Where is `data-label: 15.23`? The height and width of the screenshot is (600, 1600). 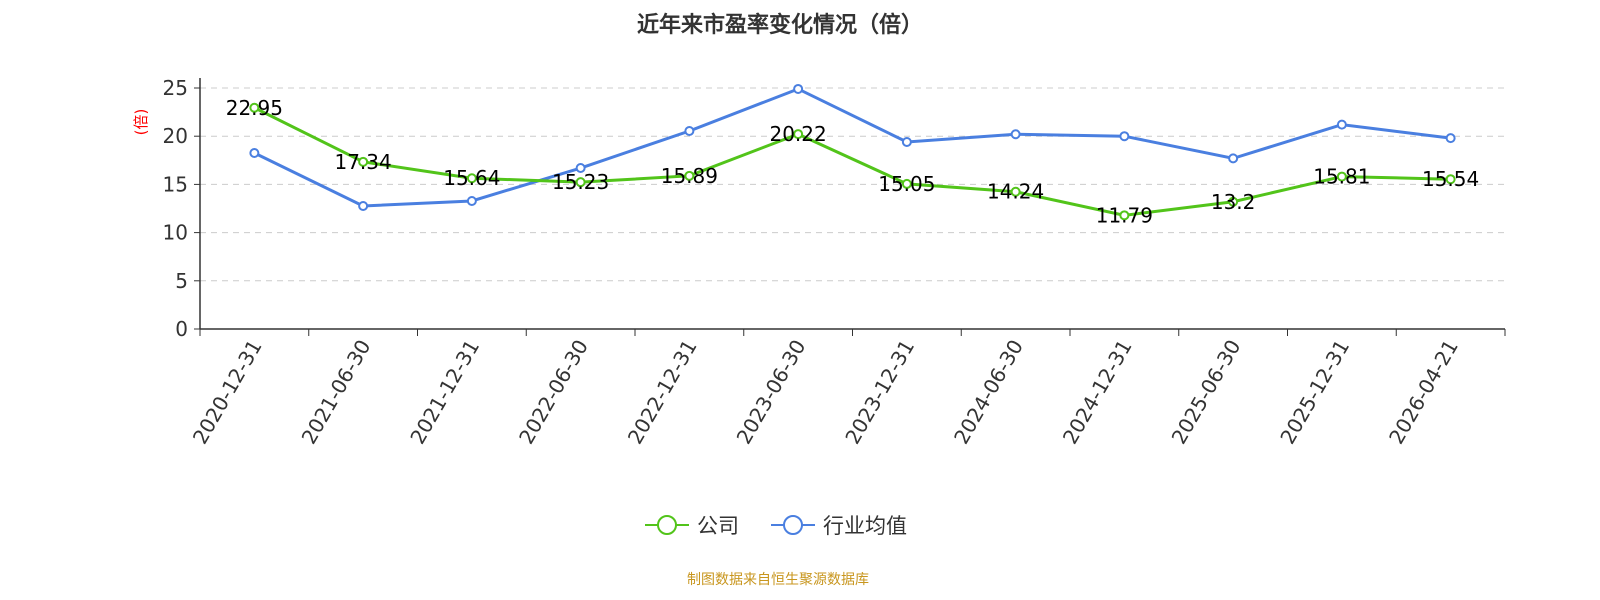 data-label: 15.23 is located at coordinates (580, 182).